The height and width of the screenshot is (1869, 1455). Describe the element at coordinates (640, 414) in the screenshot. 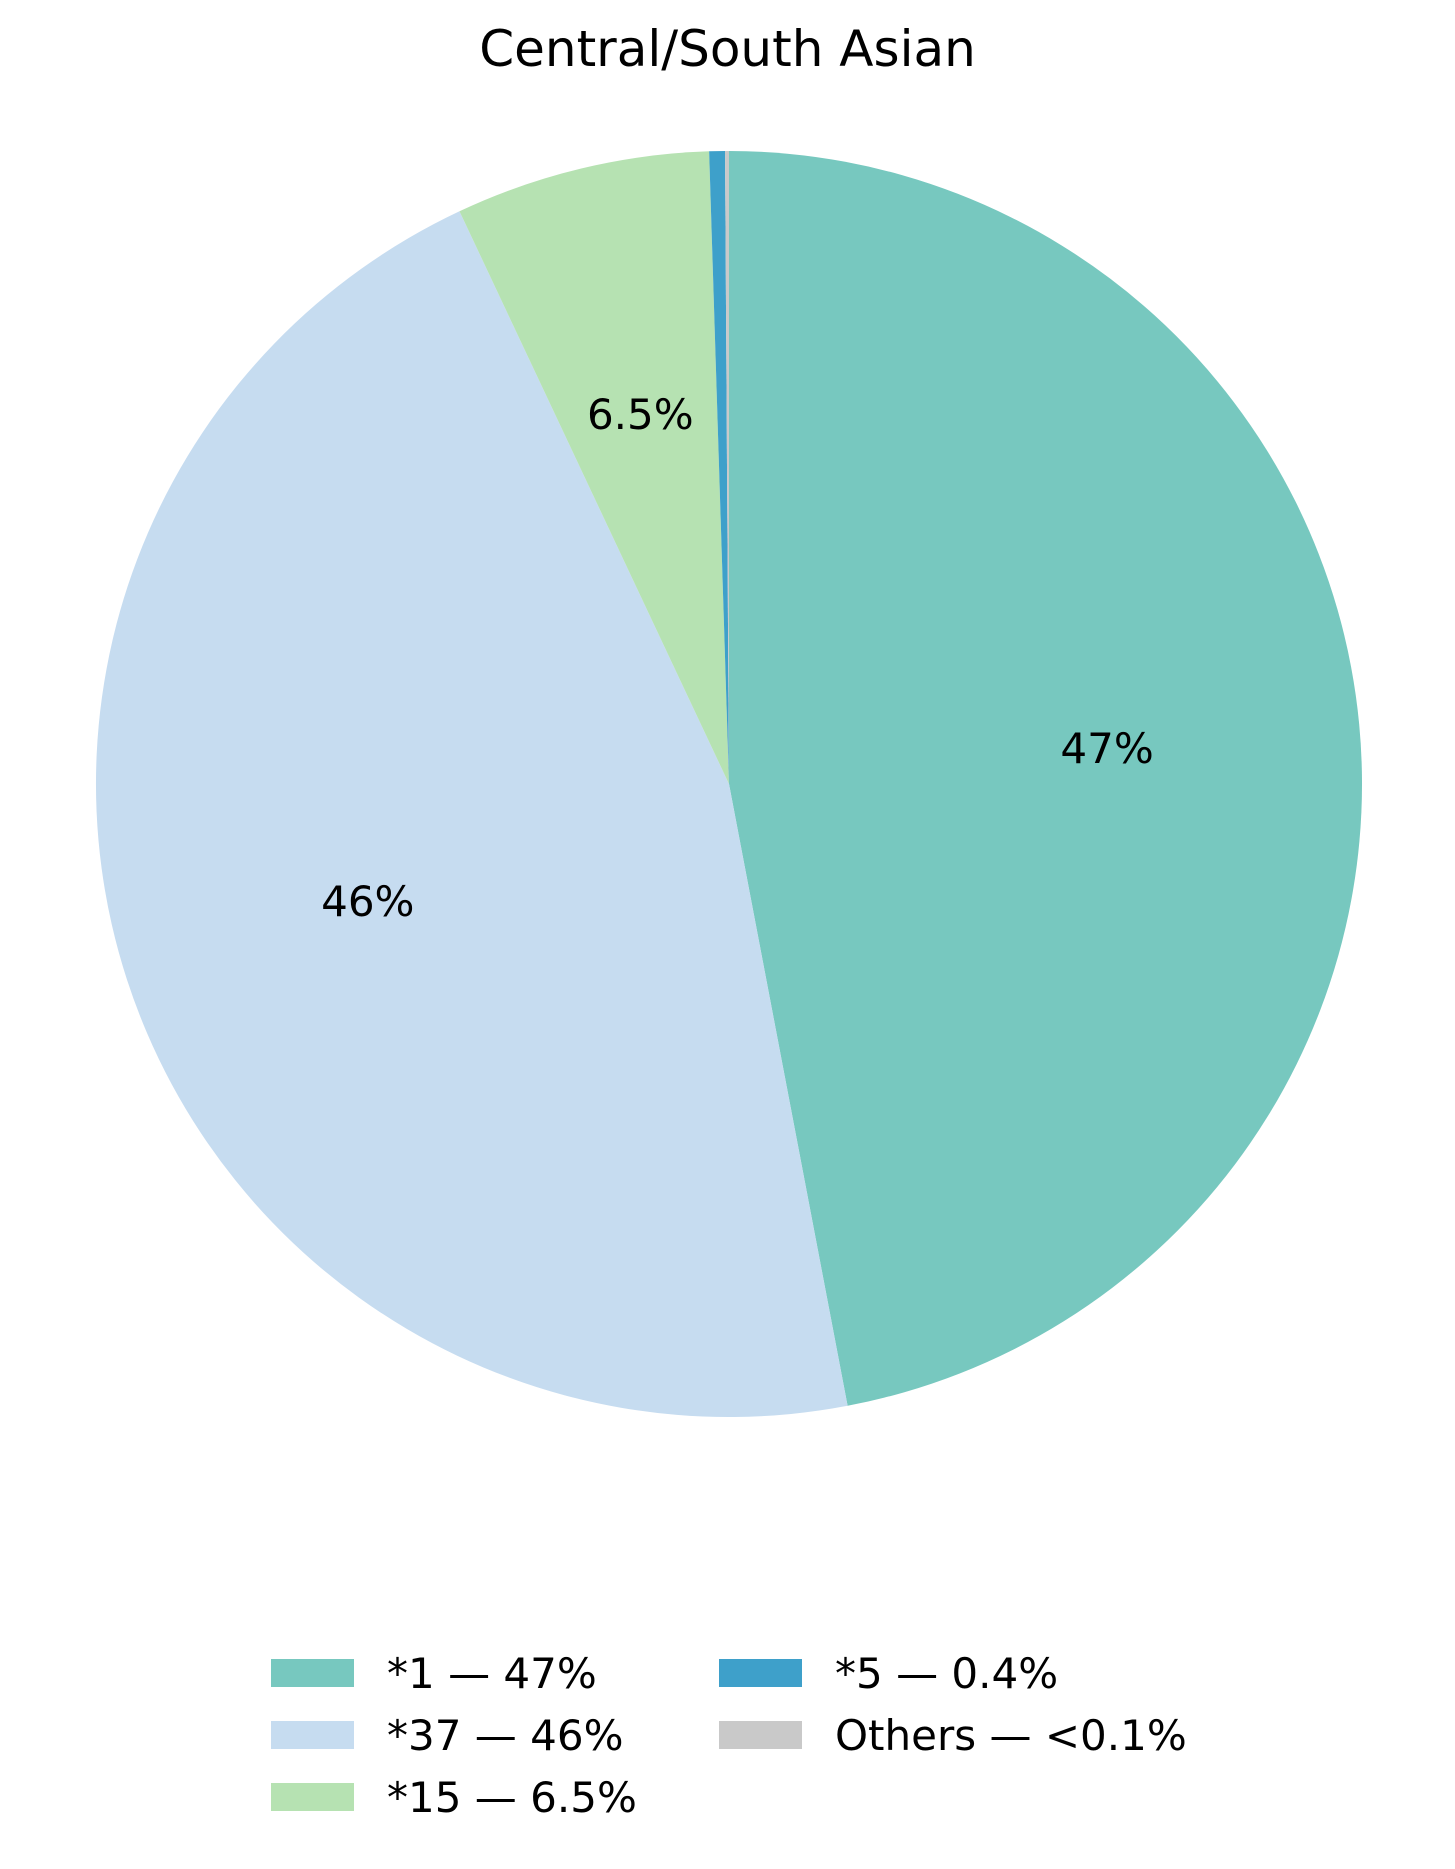

I see `slice-percent-label-15: 6.5%` at that location.